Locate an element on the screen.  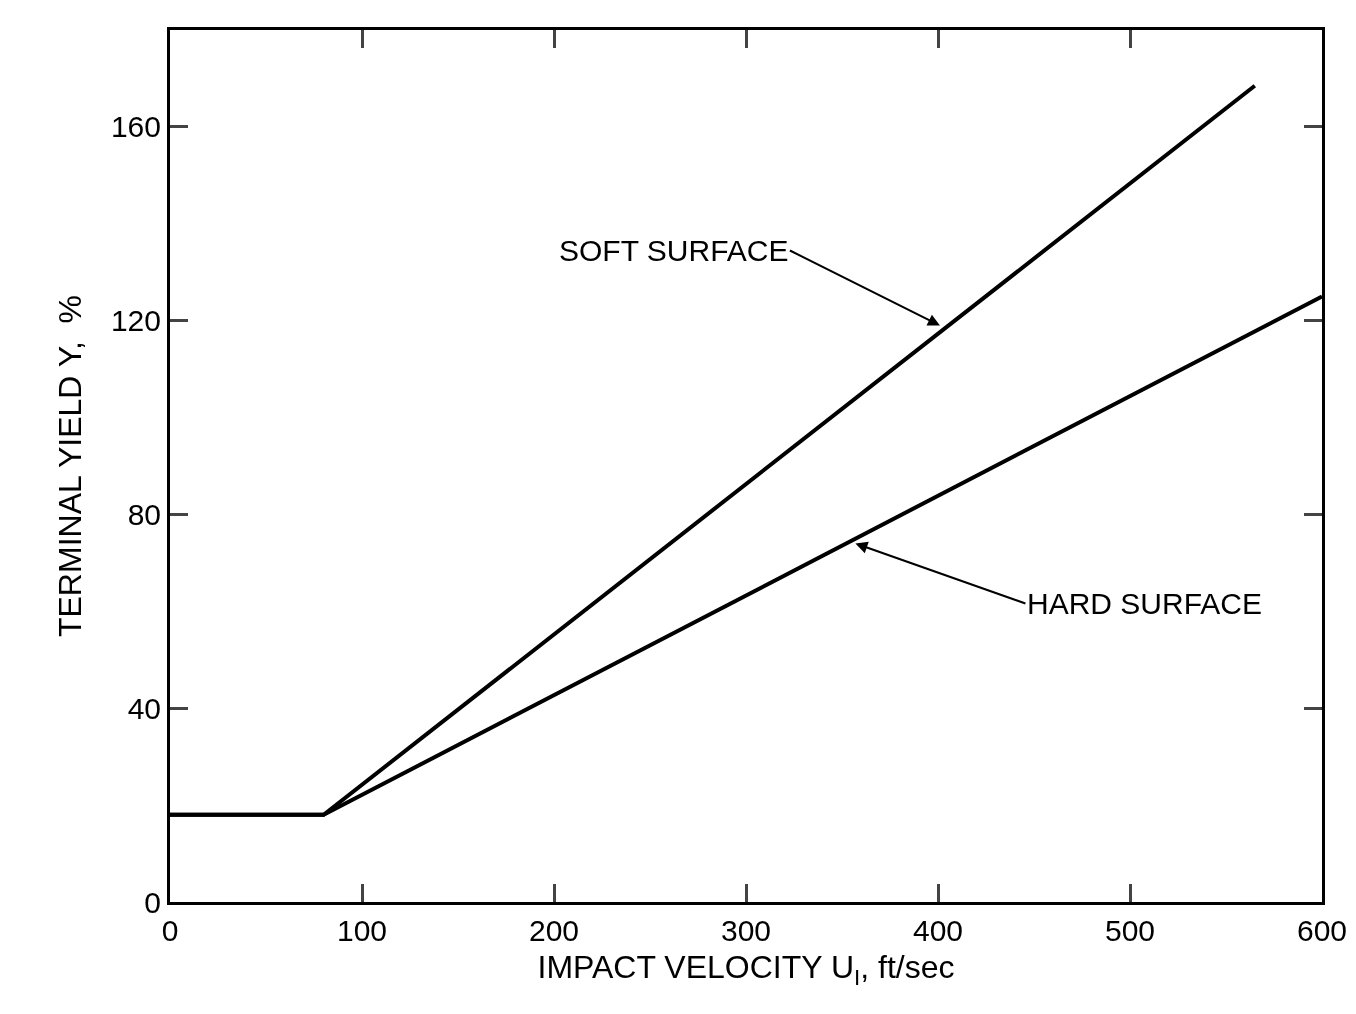
y-tick-label: 160 is located at coordinates (135, 127).